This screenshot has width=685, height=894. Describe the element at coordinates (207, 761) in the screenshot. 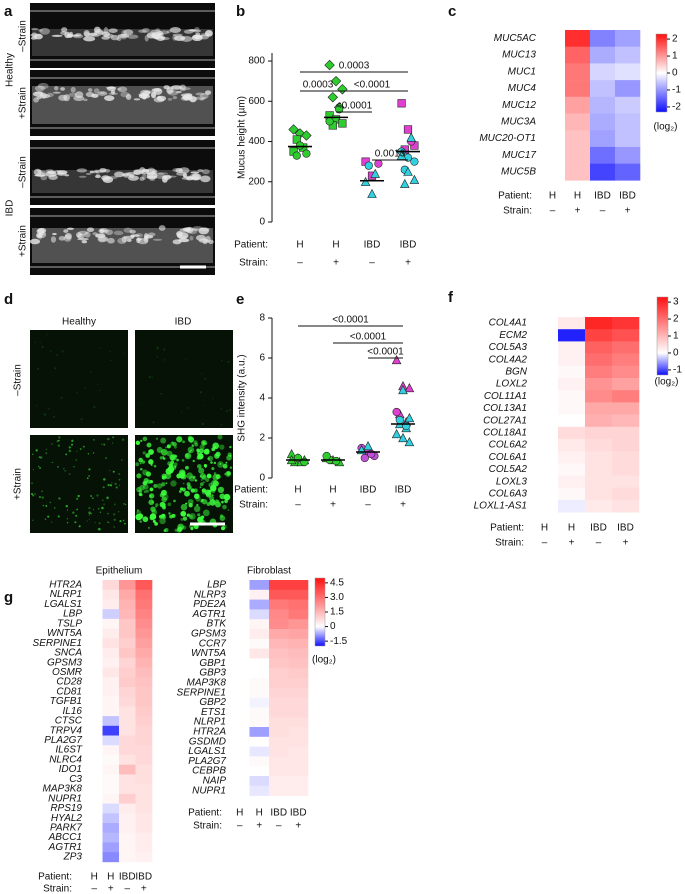

I see `gene-label: PLA2G7` at that location.